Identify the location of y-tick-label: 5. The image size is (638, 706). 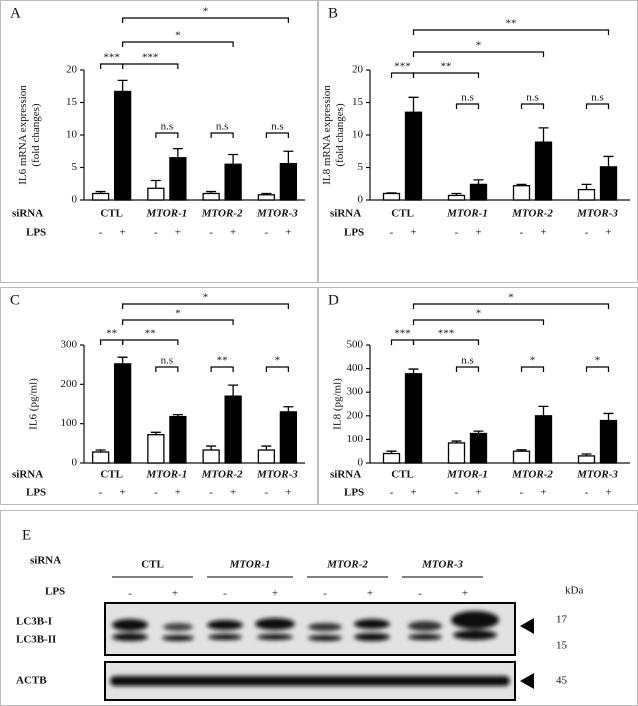
(75, 167).